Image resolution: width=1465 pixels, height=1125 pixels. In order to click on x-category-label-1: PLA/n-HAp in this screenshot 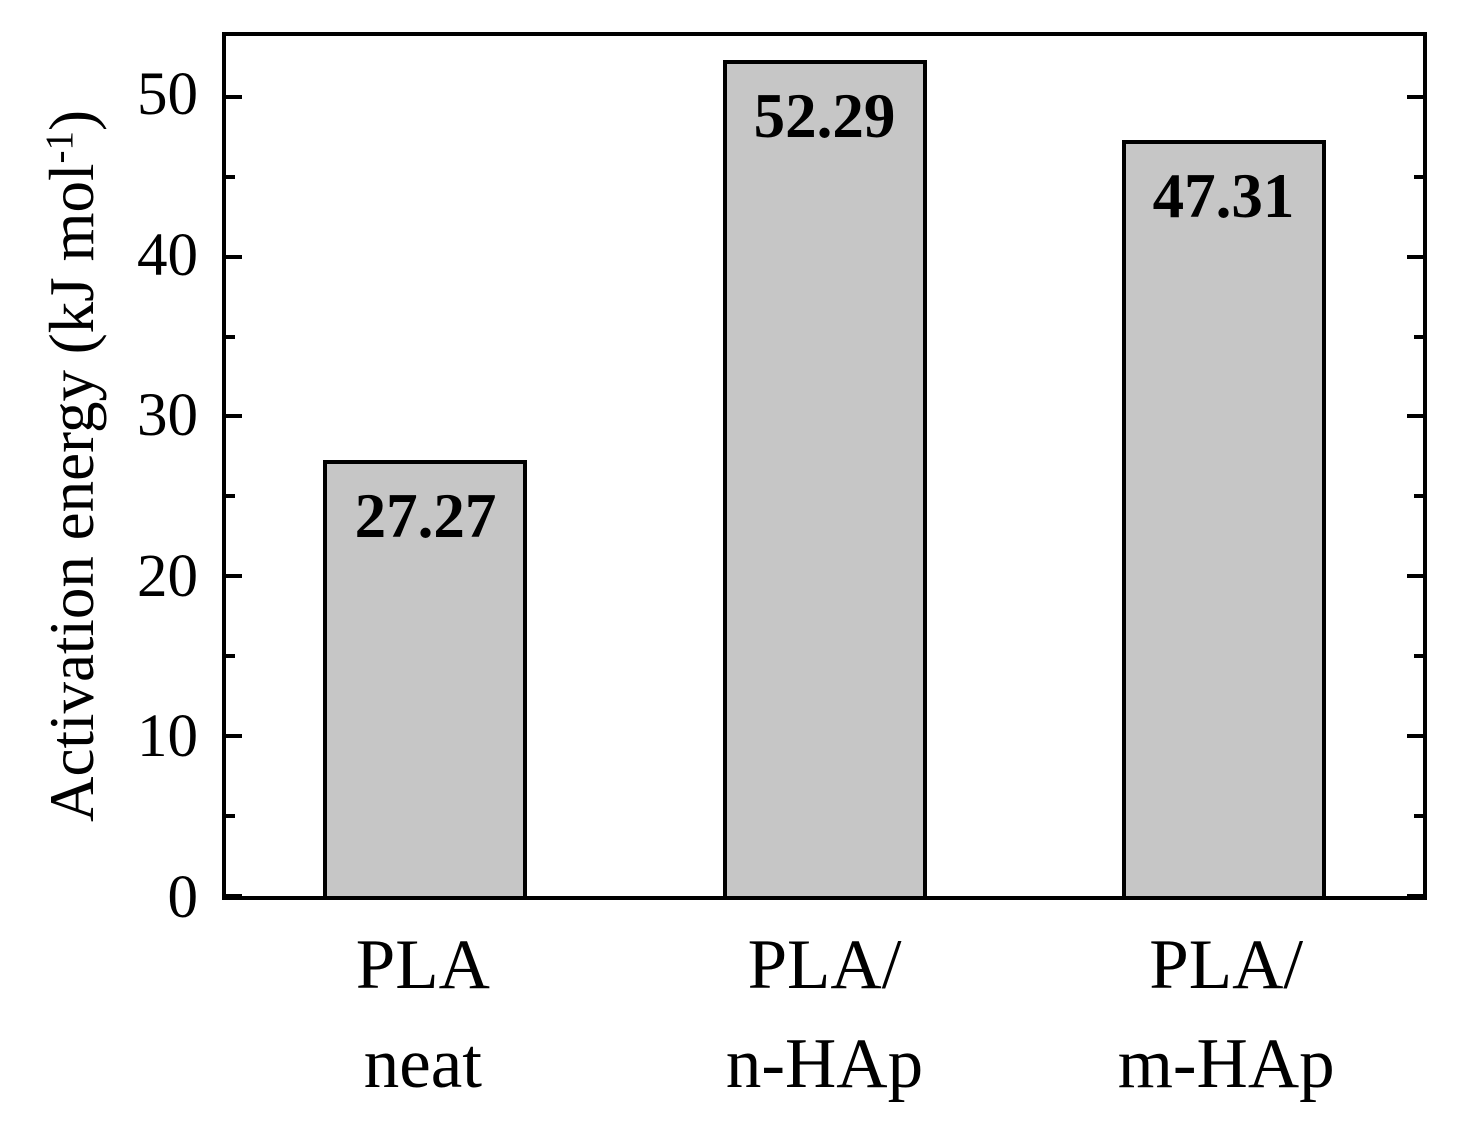, I will do `click(825, 1015)`.